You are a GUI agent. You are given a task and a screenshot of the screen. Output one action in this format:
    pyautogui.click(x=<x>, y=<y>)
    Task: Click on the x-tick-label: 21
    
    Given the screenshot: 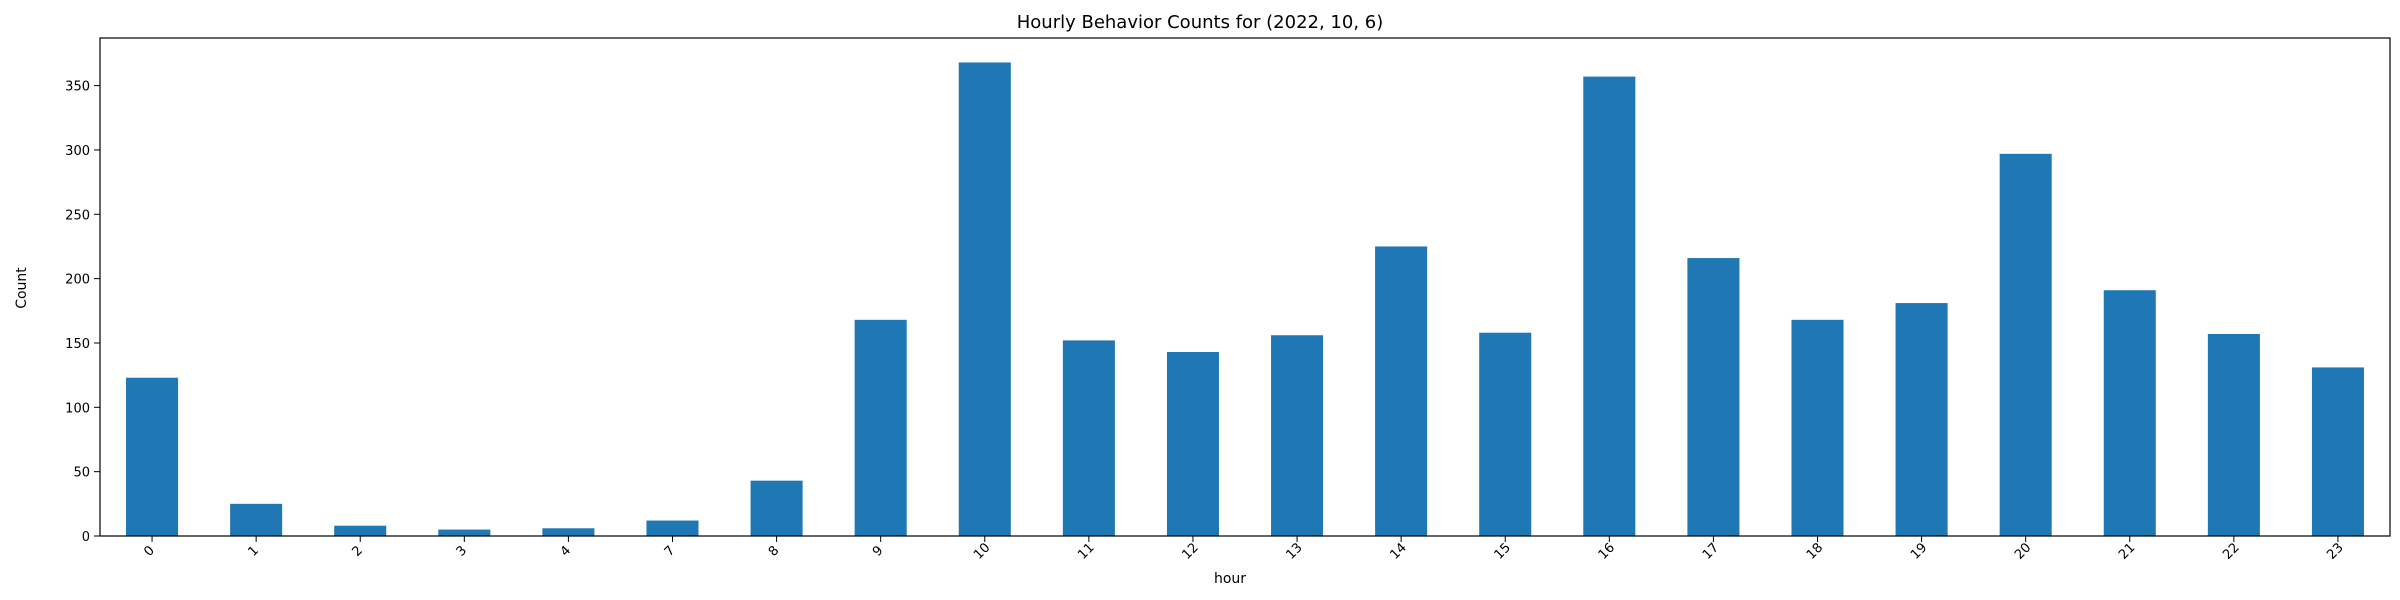 What is the action you would take?
    pyautogui.click(x=2127, y=551)
    